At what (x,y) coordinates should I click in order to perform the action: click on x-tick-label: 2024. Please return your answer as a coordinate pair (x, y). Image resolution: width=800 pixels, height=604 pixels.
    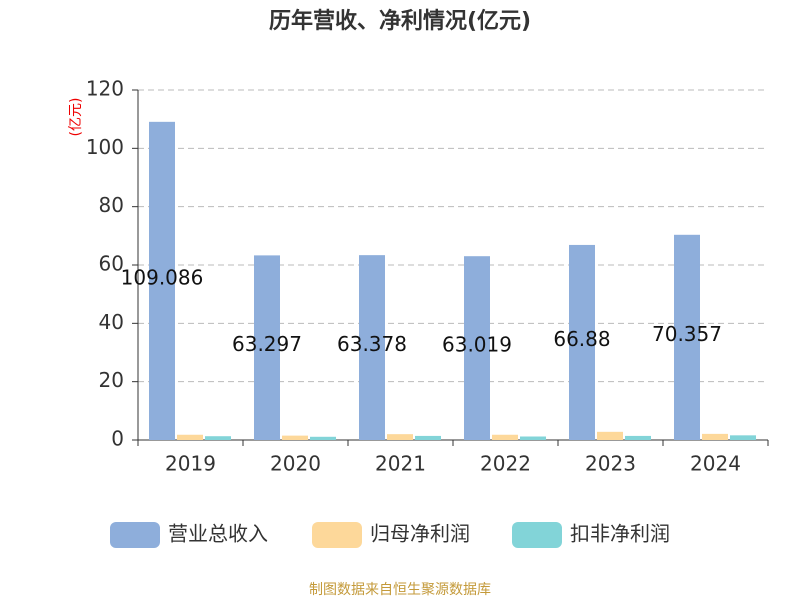
    Looking at the image, I should click on (715, 464).